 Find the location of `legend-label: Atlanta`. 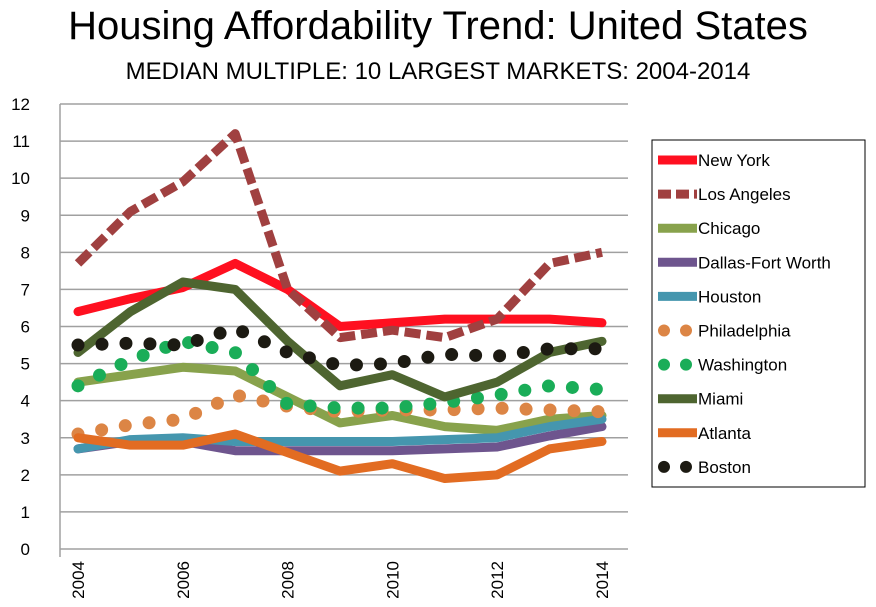

legend-label: Atlanta is located at coordinates (724, 433).